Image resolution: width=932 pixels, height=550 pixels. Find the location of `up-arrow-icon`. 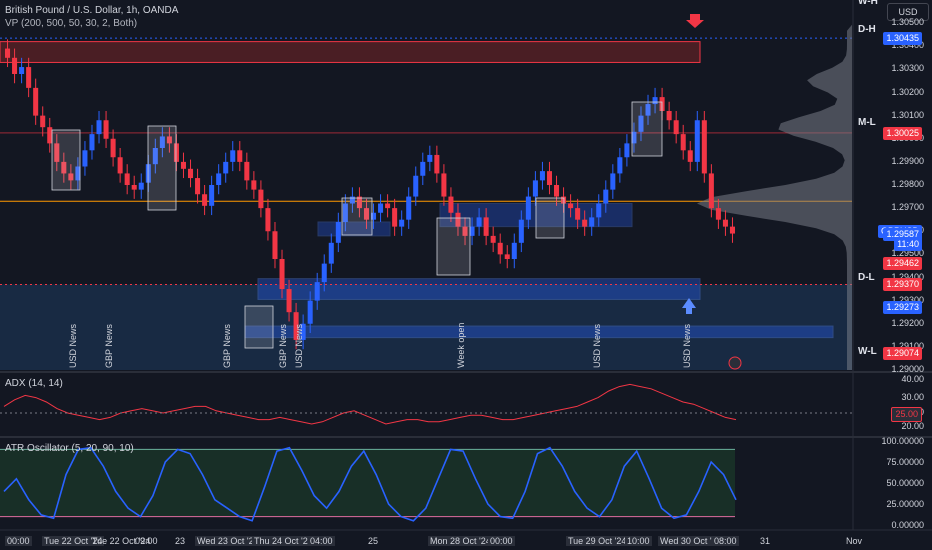

up-arrow-icon is located at coordinates (689, 306).